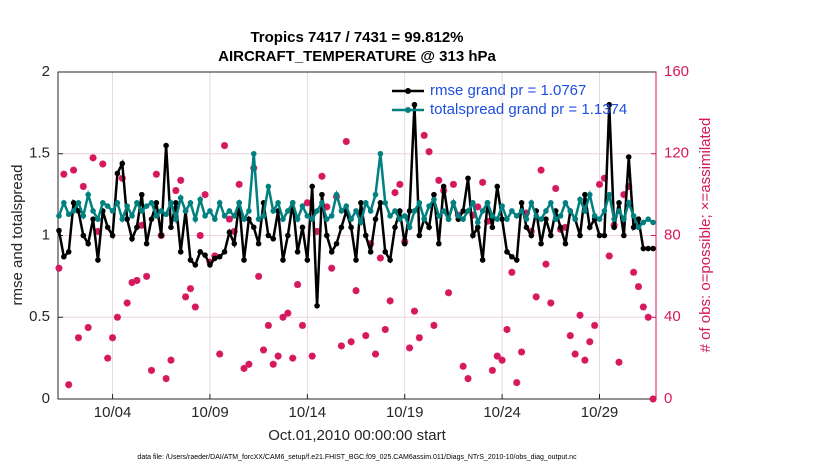 Image resolution: width=830 pixels, height=470 pixels. I want to click on legend-label: totalspread grand pr = 1.1374, so click(528, 109).